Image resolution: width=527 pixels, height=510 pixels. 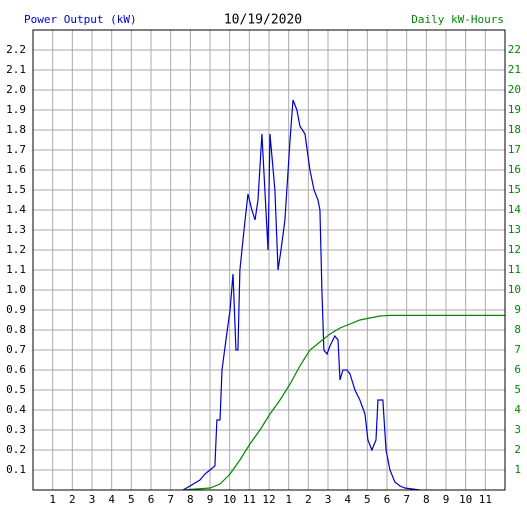 I want to click on y2-tick-label: 1, so click(x=517, y=469).